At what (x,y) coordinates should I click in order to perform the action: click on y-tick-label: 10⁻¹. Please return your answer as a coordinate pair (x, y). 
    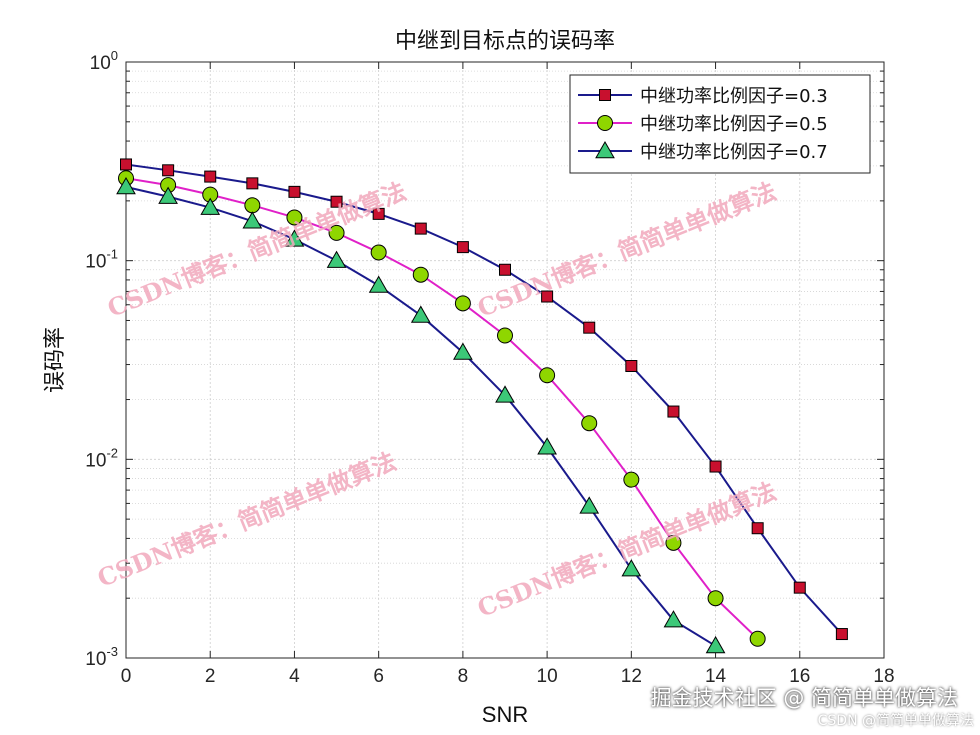
    Looking at the image, I should click on (101, 260).